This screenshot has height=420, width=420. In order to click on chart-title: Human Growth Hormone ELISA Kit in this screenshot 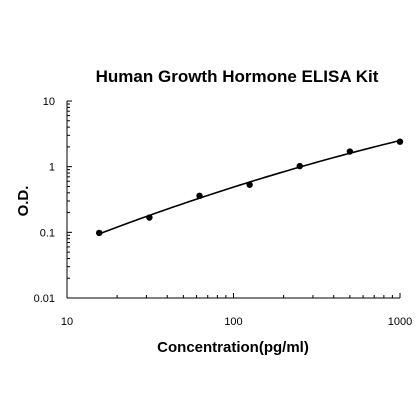, I will do `click(237, 76)`.